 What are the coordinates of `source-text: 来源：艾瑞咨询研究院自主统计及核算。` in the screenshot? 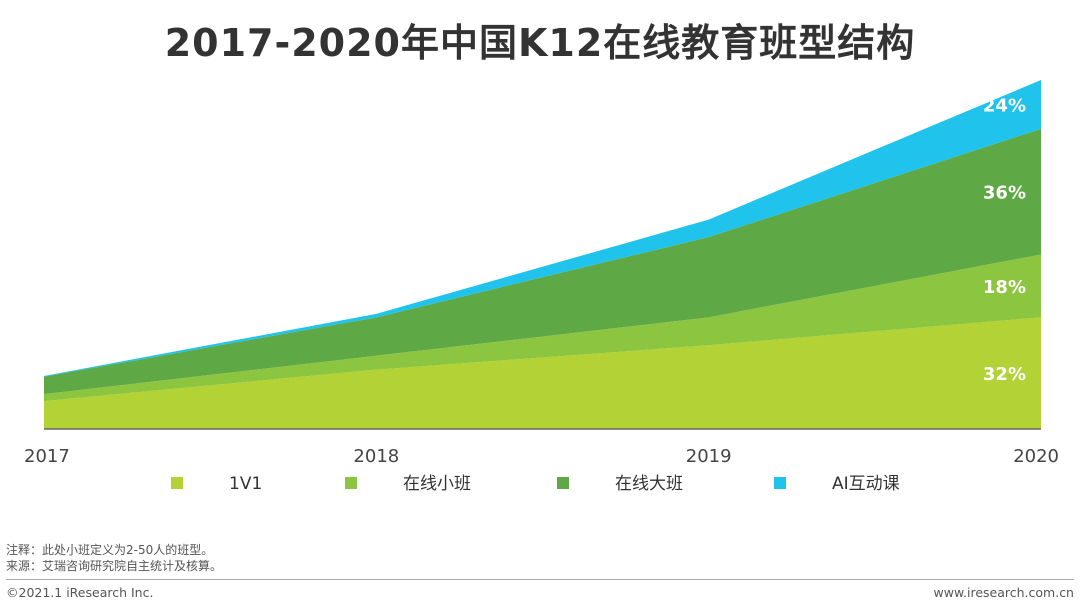 It's located at (114, 566).